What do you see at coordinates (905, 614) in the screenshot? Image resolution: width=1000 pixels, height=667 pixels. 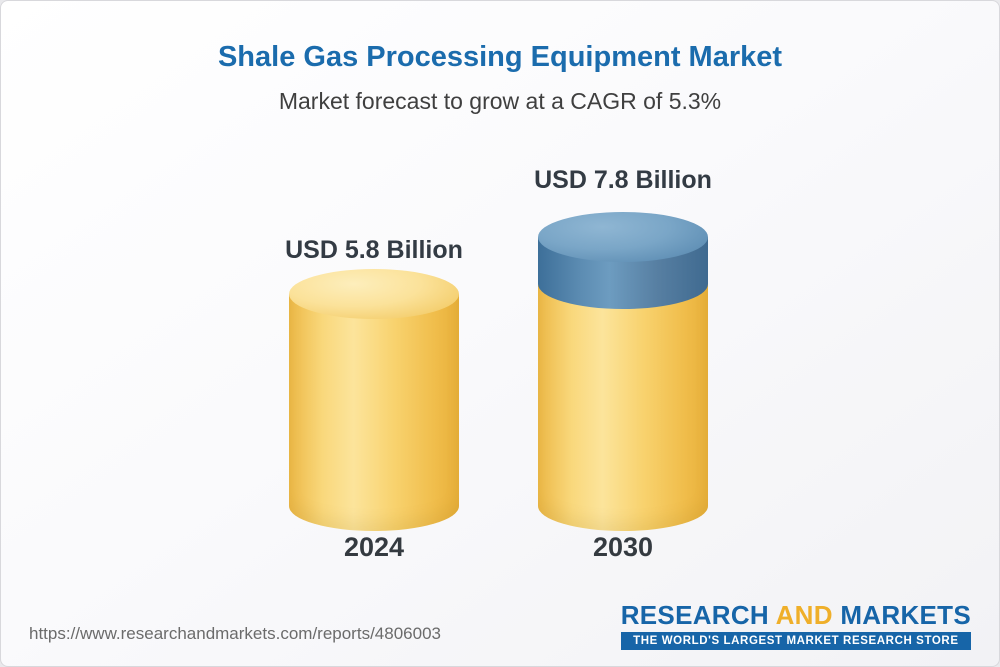 I see `logo-word-markets: MARKETS` at bounding box center [905, 614].